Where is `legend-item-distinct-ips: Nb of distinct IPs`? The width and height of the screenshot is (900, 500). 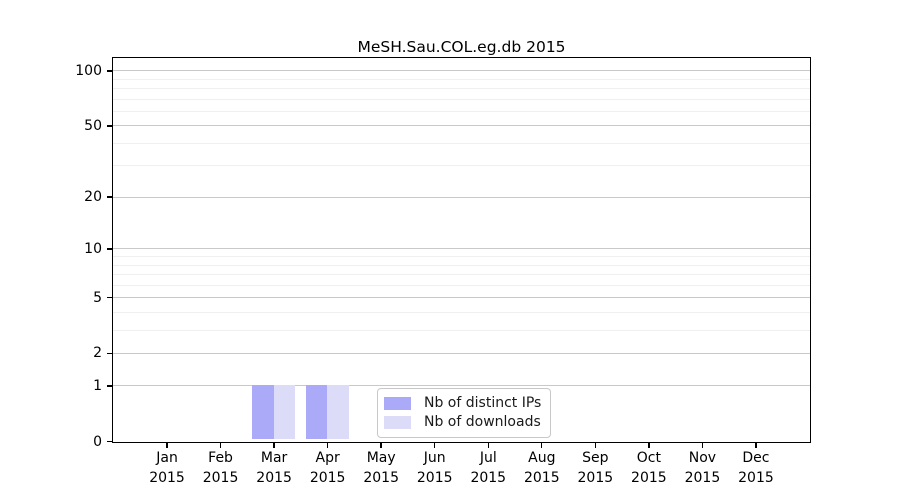 legend-item-distinct-ips: Nb of distinct IPs is located at coordinates (463, 403).